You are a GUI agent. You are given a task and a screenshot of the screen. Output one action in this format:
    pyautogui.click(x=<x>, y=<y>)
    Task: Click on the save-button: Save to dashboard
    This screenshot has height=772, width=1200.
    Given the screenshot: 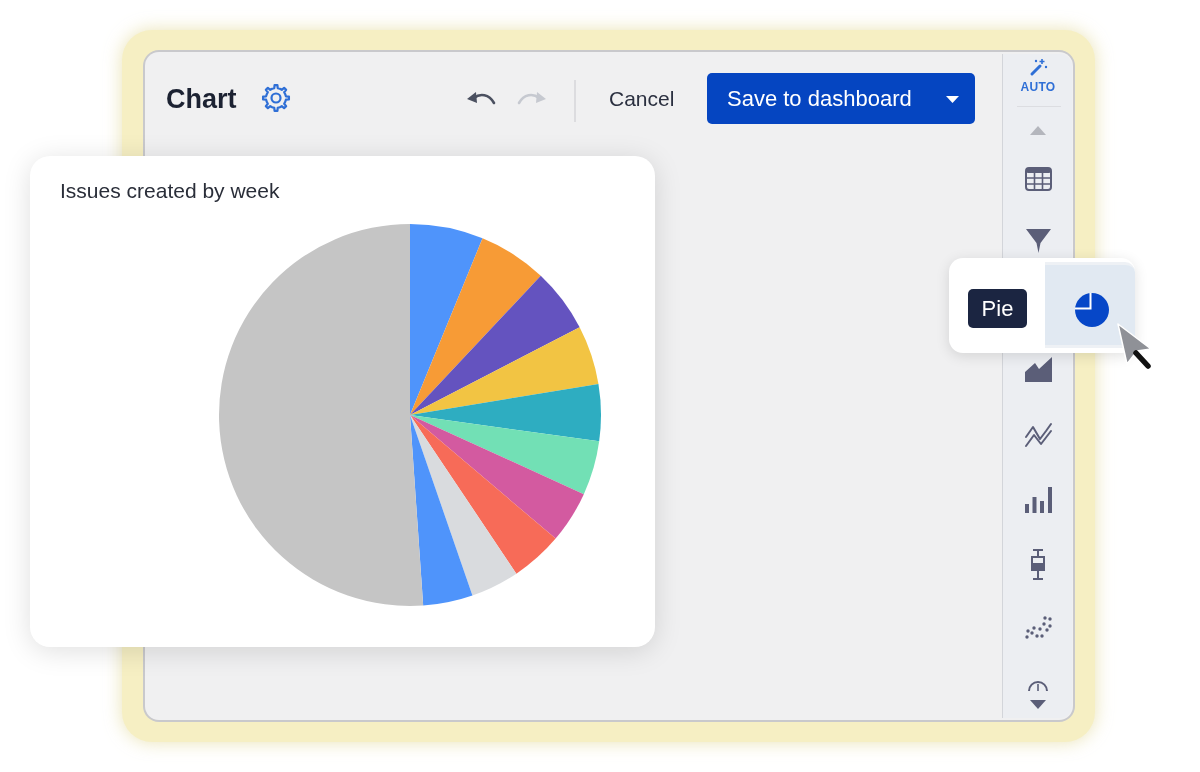 What is the action you would take?
    pyautogui.click(x=841, y=98)
    